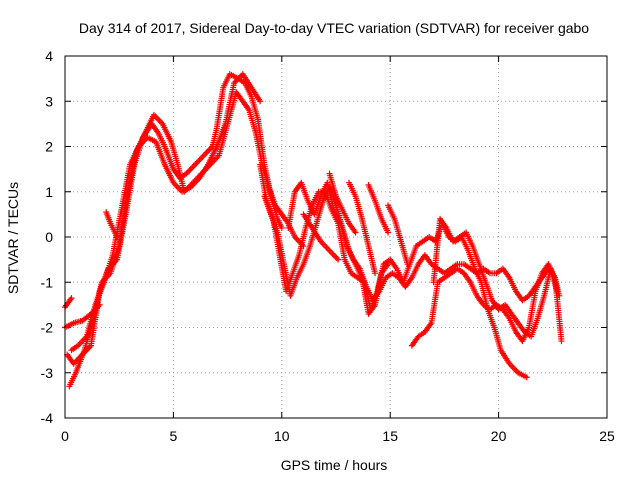  I want to click on x-tick-label: 15, so click(390, 436).